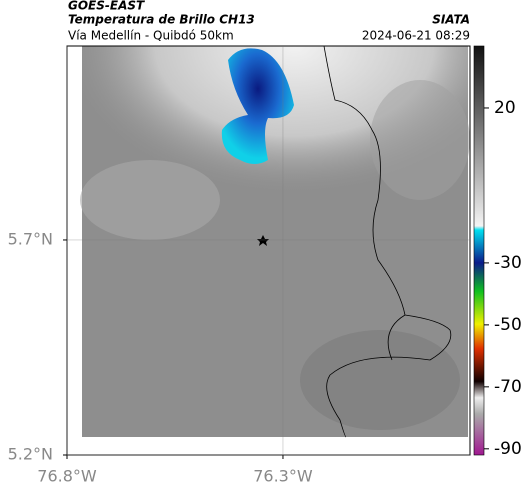 The height and width of the screenshot is (491, 526). What do you see at coordinates (451, 20) in the screenshot?
I see `source: SIATA` at bounding box center [451, 20].